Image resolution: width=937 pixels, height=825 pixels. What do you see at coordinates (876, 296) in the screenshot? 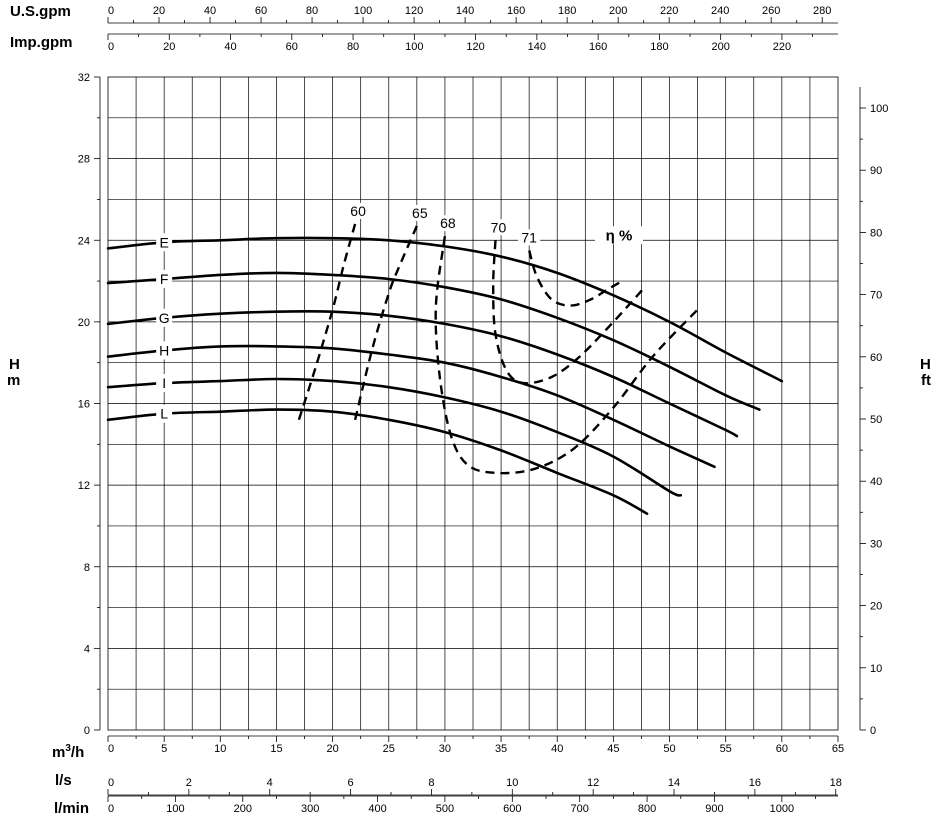
I see `right-axis-tick-label: 70` at bounding box center [876, 296].